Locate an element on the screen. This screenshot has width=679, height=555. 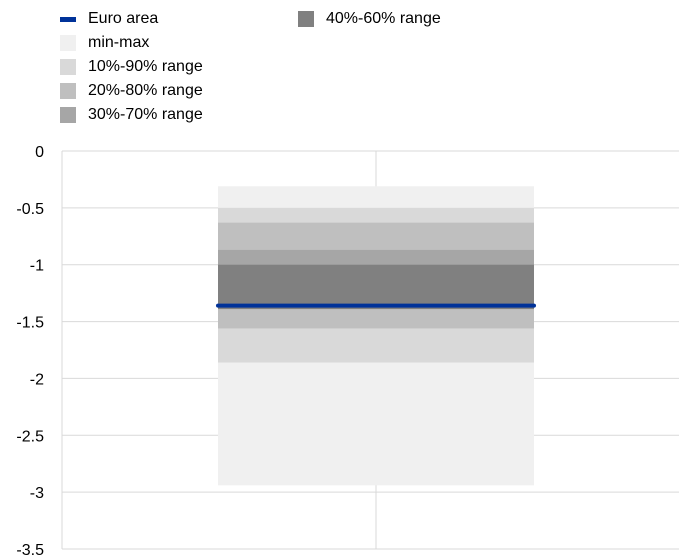
legend-label-30-70: 30%-70% range is located at coordinates (145, 114).